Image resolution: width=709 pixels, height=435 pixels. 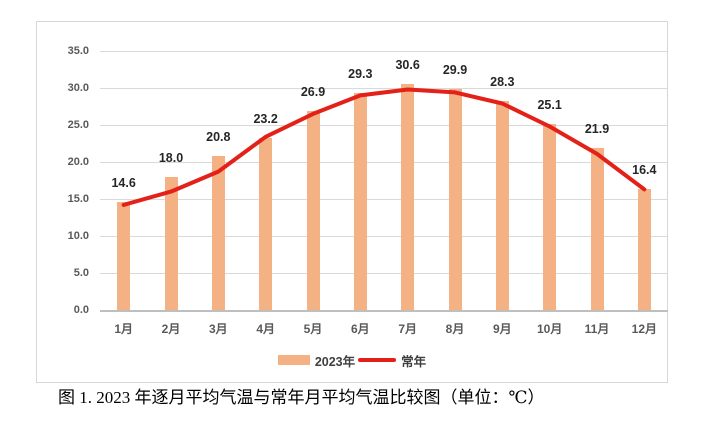 I want to click on line-swatch-icon, so click(x=377, y=360).